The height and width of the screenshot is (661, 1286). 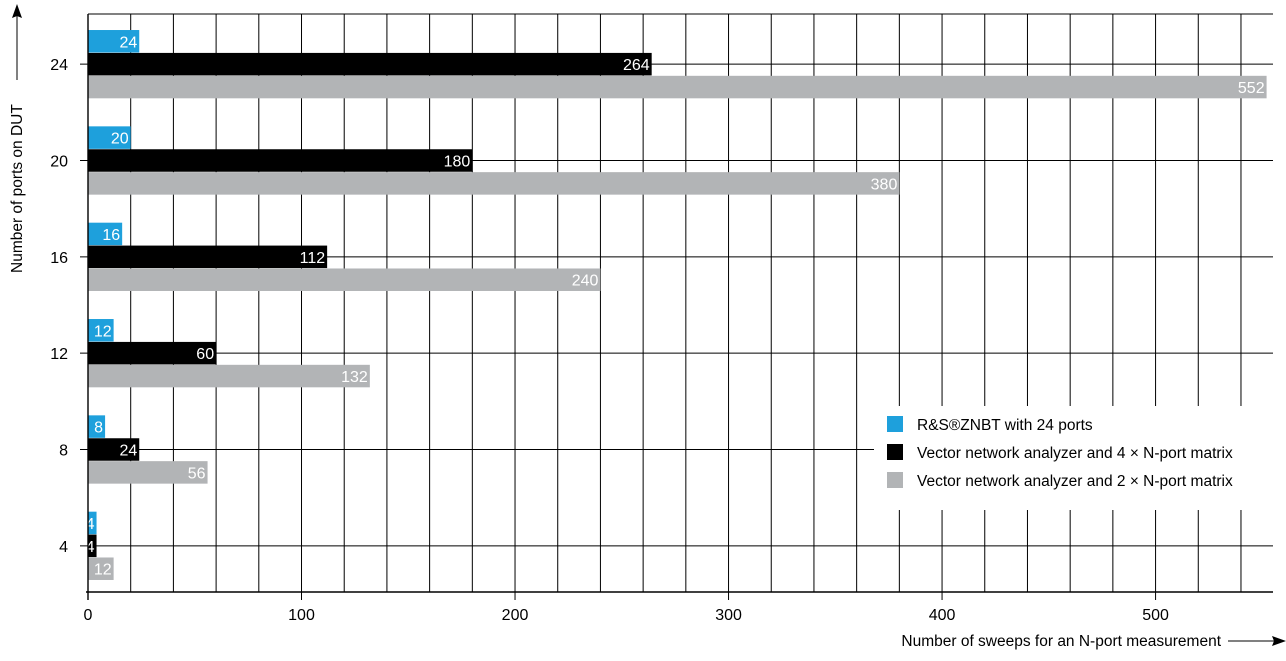 What do you see at coordinates (515, 615) in the screenshot?
I see `x-tick-label: 200` at bounding box center [515, 615].